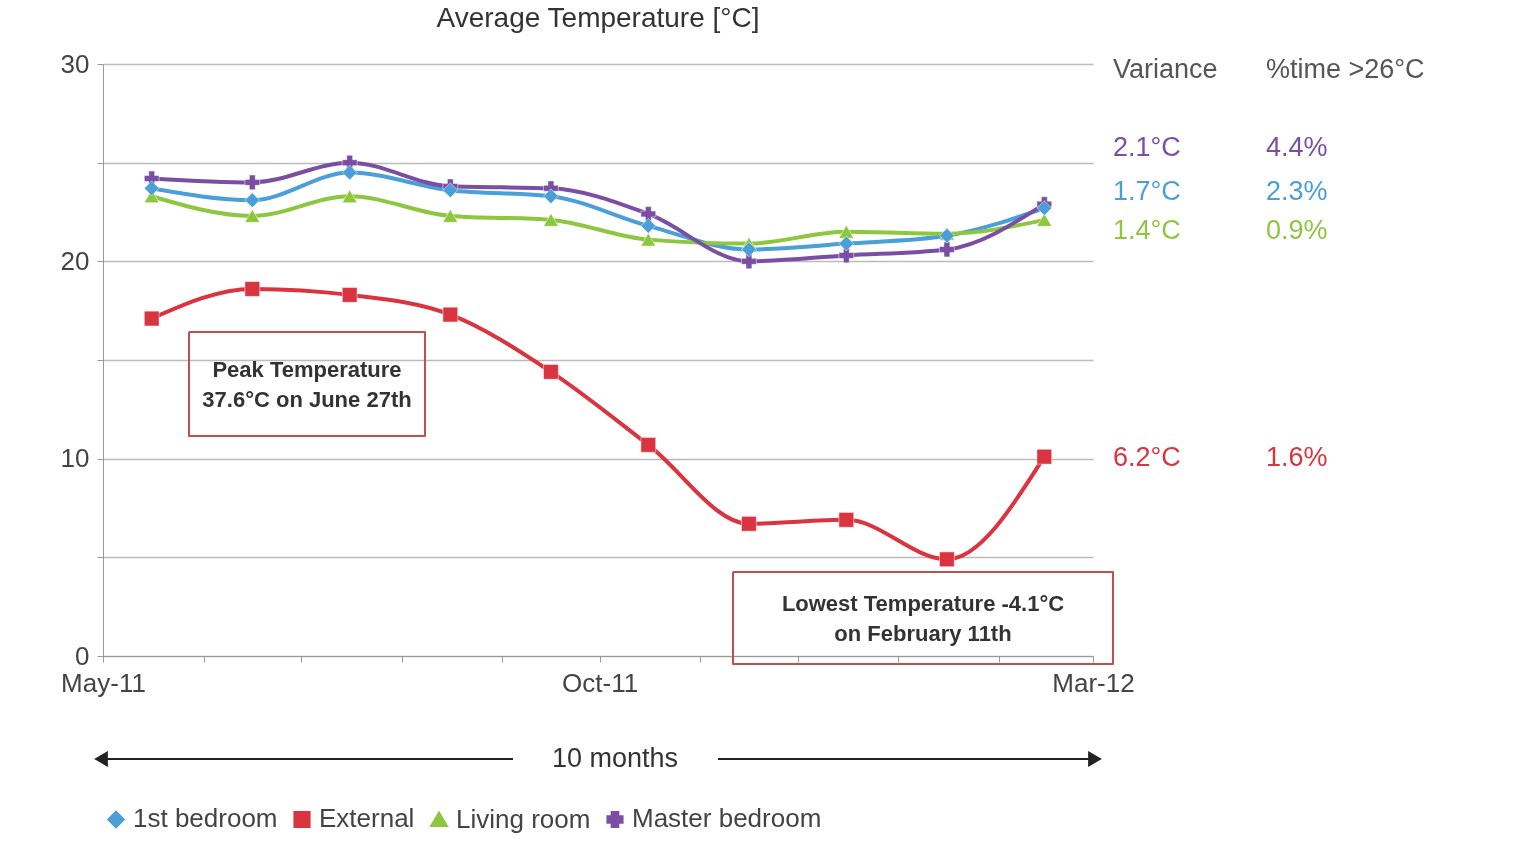  I want to click on legend-label: Master bedroom, so click(727, 818).